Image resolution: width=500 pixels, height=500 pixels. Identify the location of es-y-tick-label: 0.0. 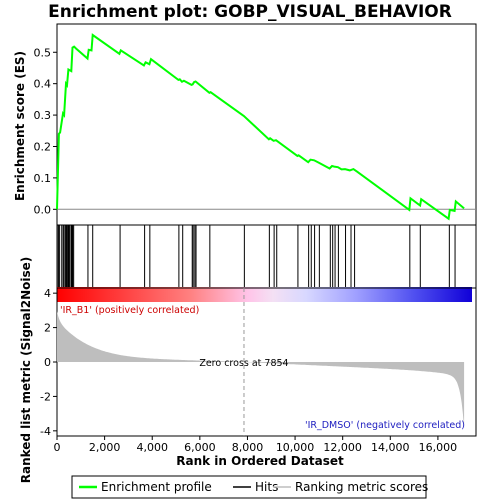
(43, 209).